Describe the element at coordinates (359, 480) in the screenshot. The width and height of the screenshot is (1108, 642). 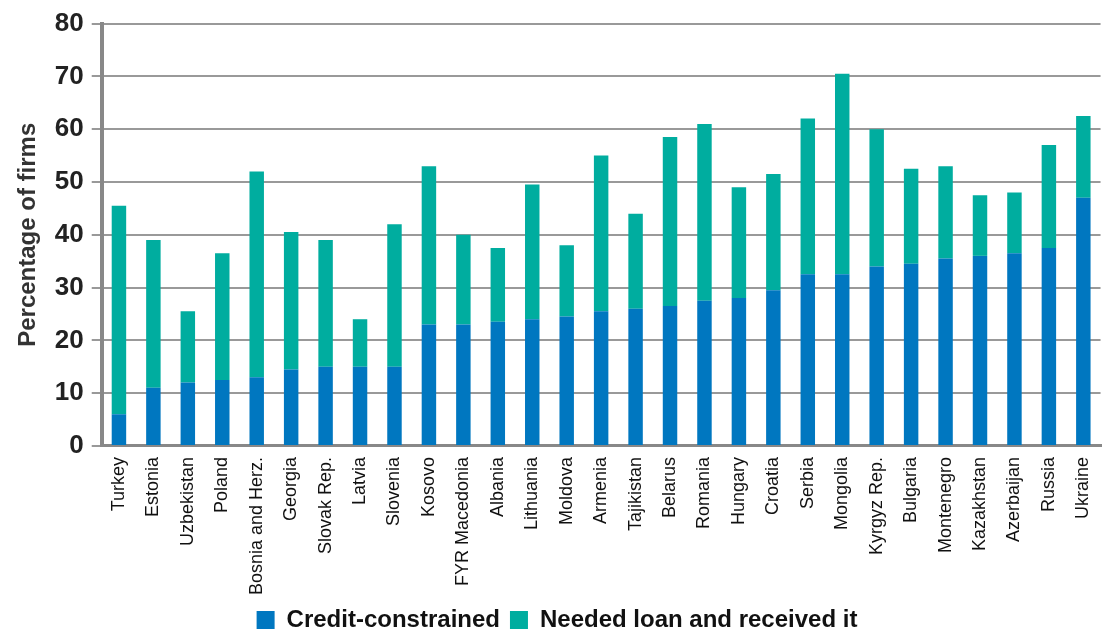
I see `x-tick-label: Latvia` at that location.